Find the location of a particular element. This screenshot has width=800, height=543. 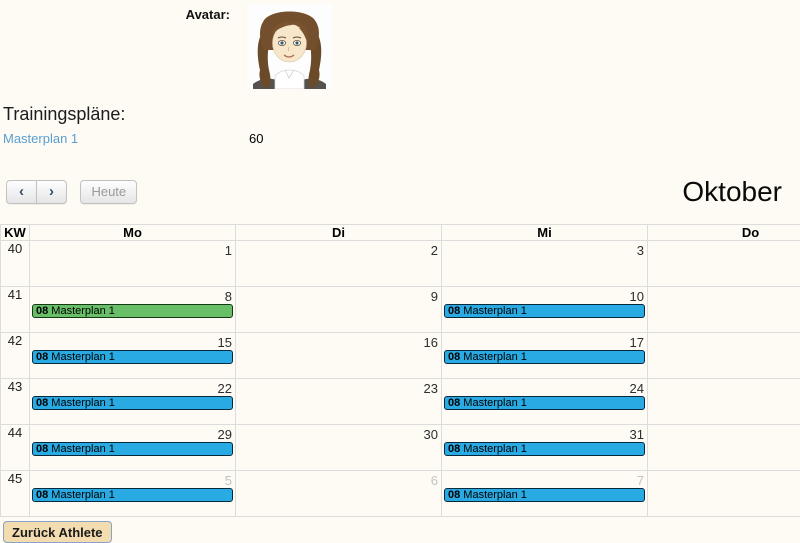

day-header-mi: Mi is located at coordinates (545, 233).